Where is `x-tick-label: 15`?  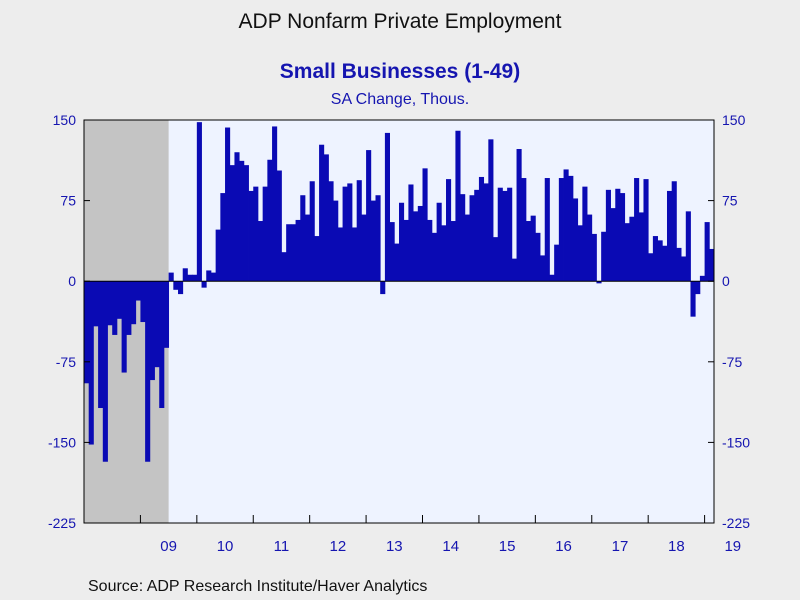
x-tick-label: 15 is located at coordinates (507, 546).